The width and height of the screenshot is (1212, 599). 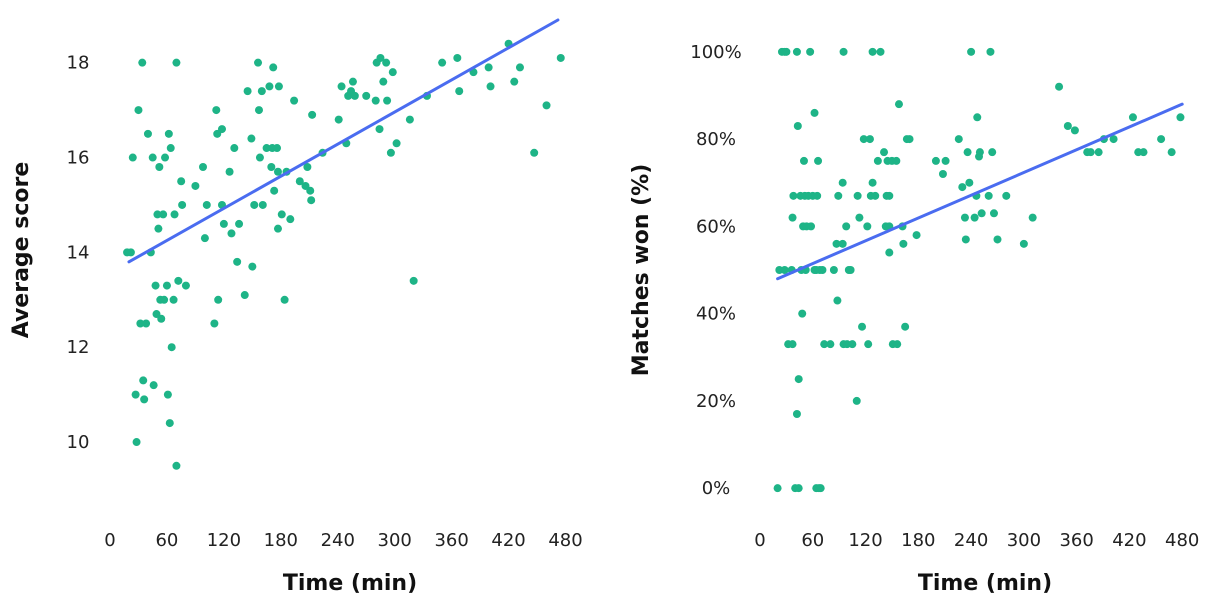 What do you see at coordinates (716, 139) in the screenshot?
I see `y-tick-label: 80%` at bounding box center [716, 139].